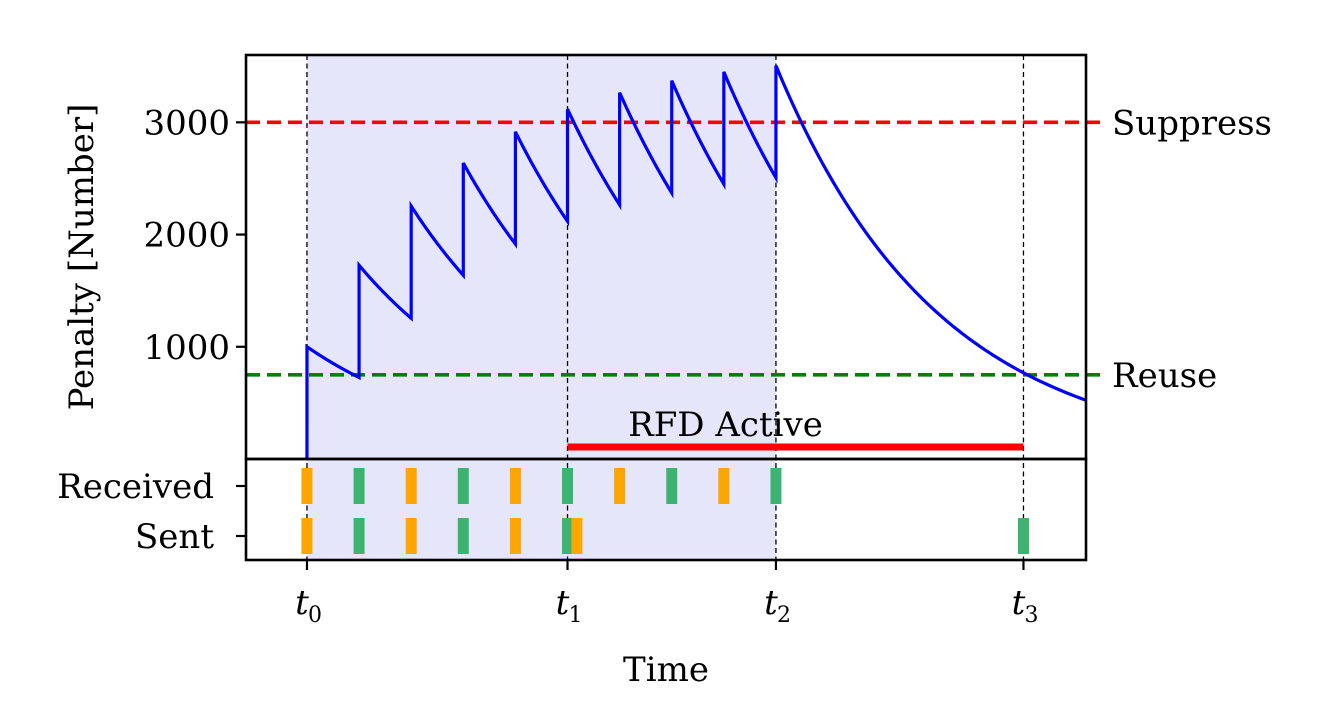 The image size is (1341, 706). Describe the element at coordinates (82, 257) in the screenshot. I see `y-axis-label: Penalty [Number]` at that location.